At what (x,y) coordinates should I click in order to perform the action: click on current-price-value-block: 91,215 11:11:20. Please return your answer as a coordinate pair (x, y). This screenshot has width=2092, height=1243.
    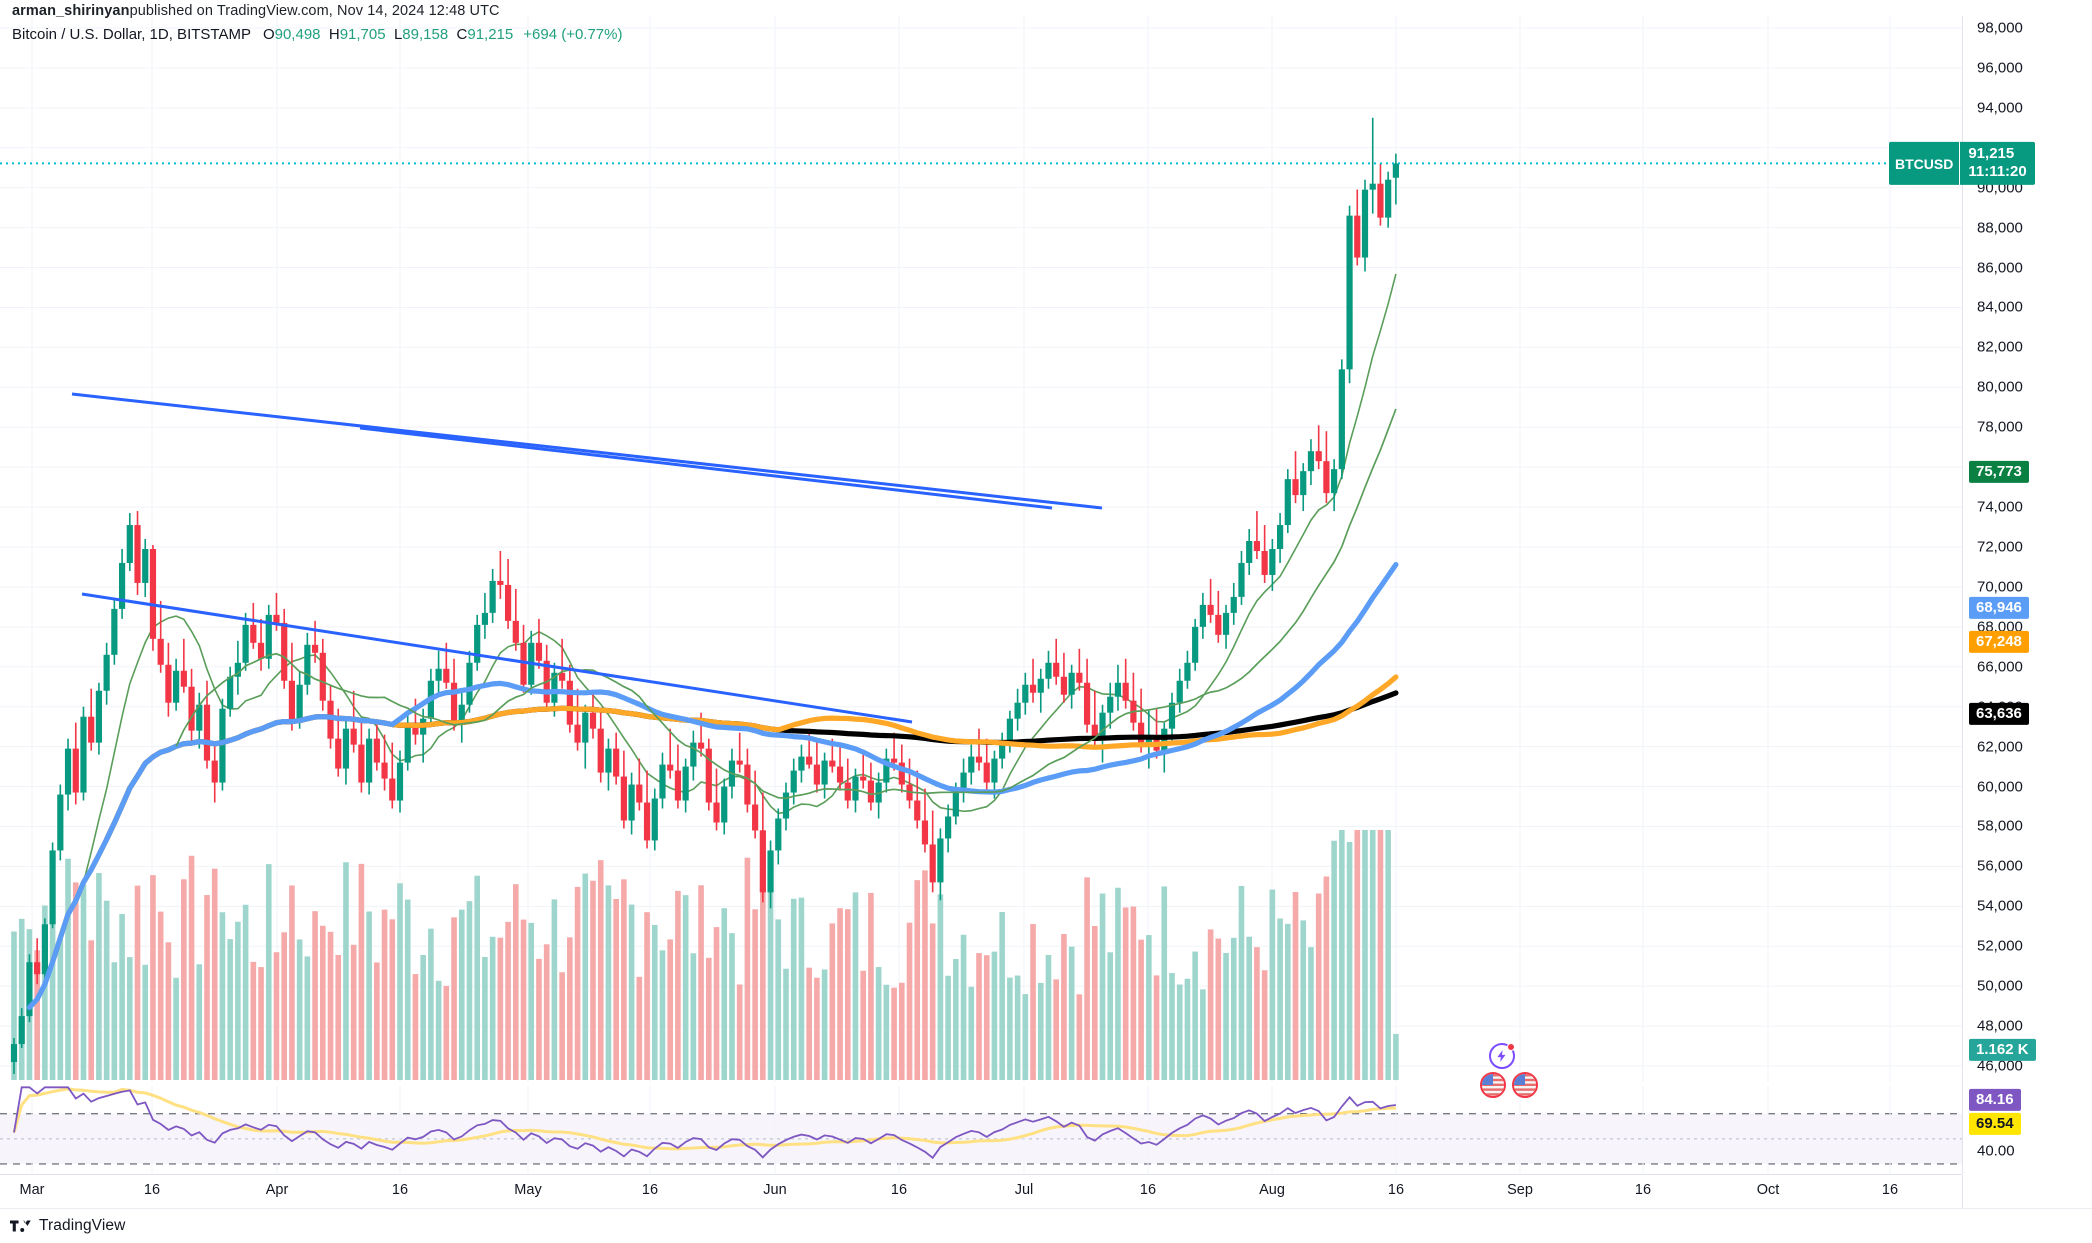
    Looking at the image, I should click on (1997, 163).